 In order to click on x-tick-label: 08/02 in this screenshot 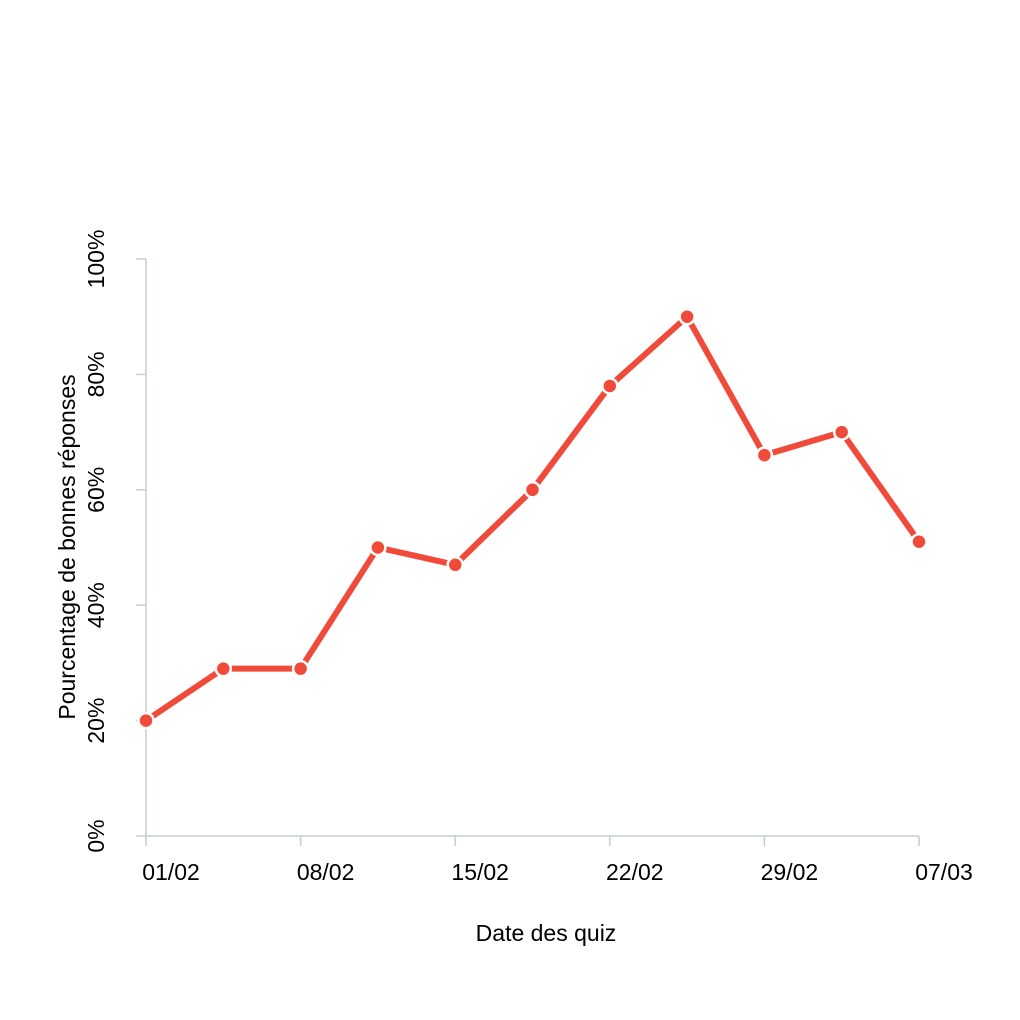, I will do `click(326, 872)`.